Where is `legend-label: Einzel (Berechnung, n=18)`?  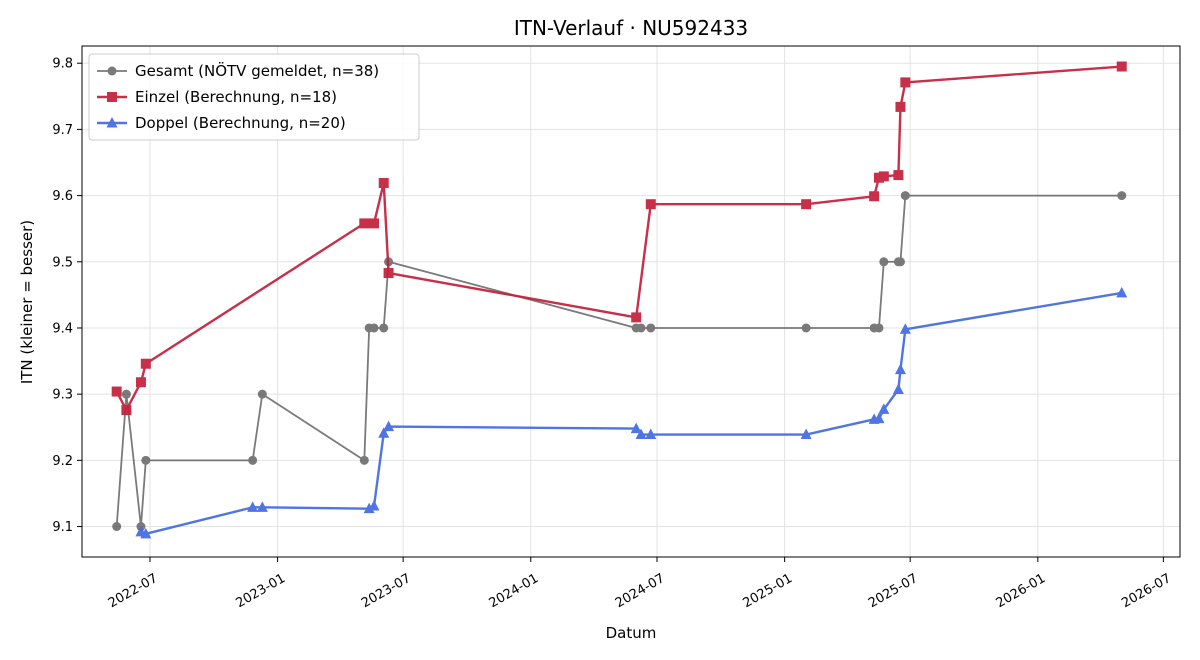 legend-label: Einzel (Berechnung, n=18) is located at coordinates (236, 97).